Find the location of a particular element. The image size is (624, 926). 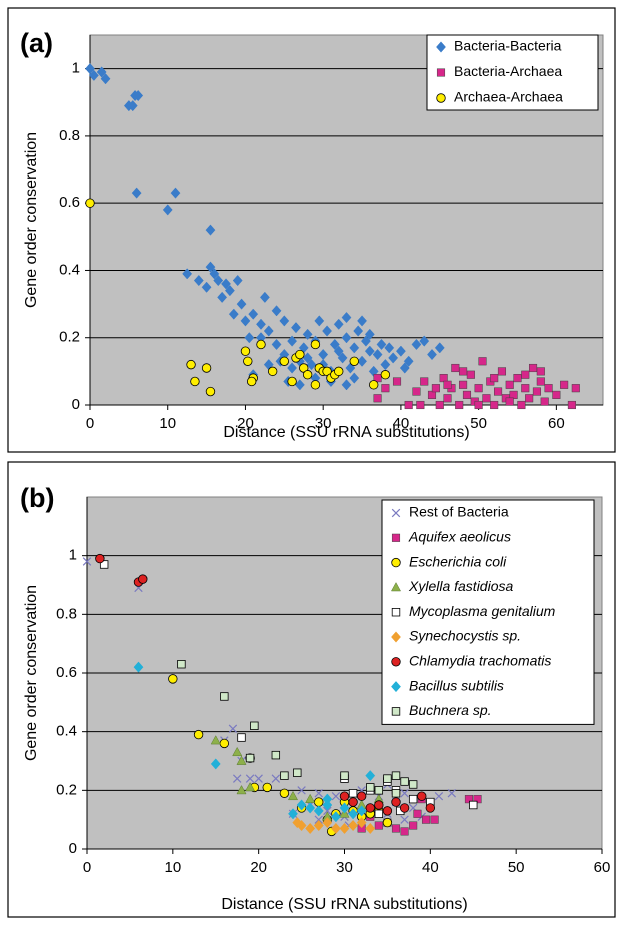

legend-label: Chlamydia trachomatis is located at coordinates (480, 661).